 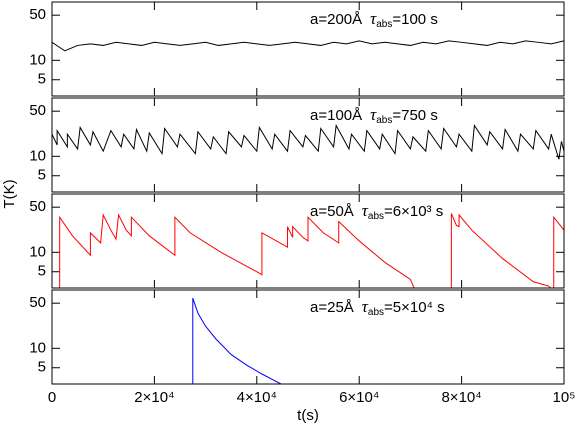 I want to click on annotation-size: a=200Å, so click(x=336, y=19).